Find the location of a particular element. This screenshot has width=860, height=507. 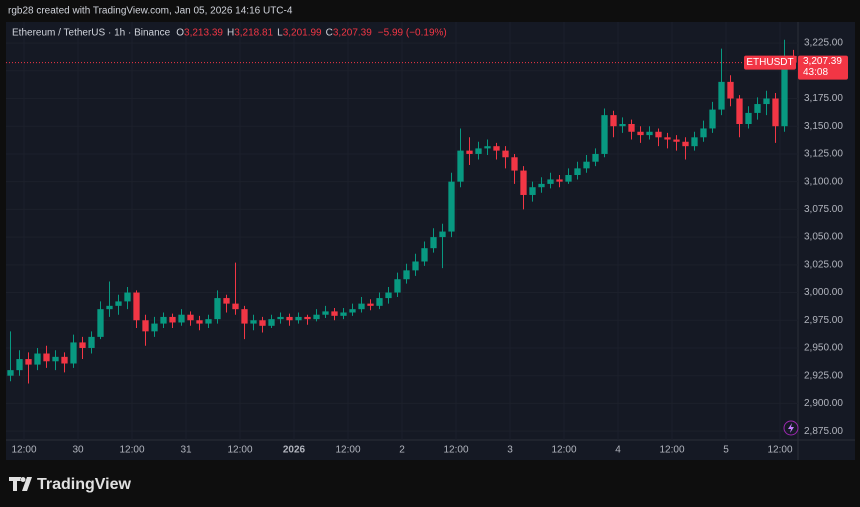

x-tick-label: 3 is located at coordinates (510, 450).